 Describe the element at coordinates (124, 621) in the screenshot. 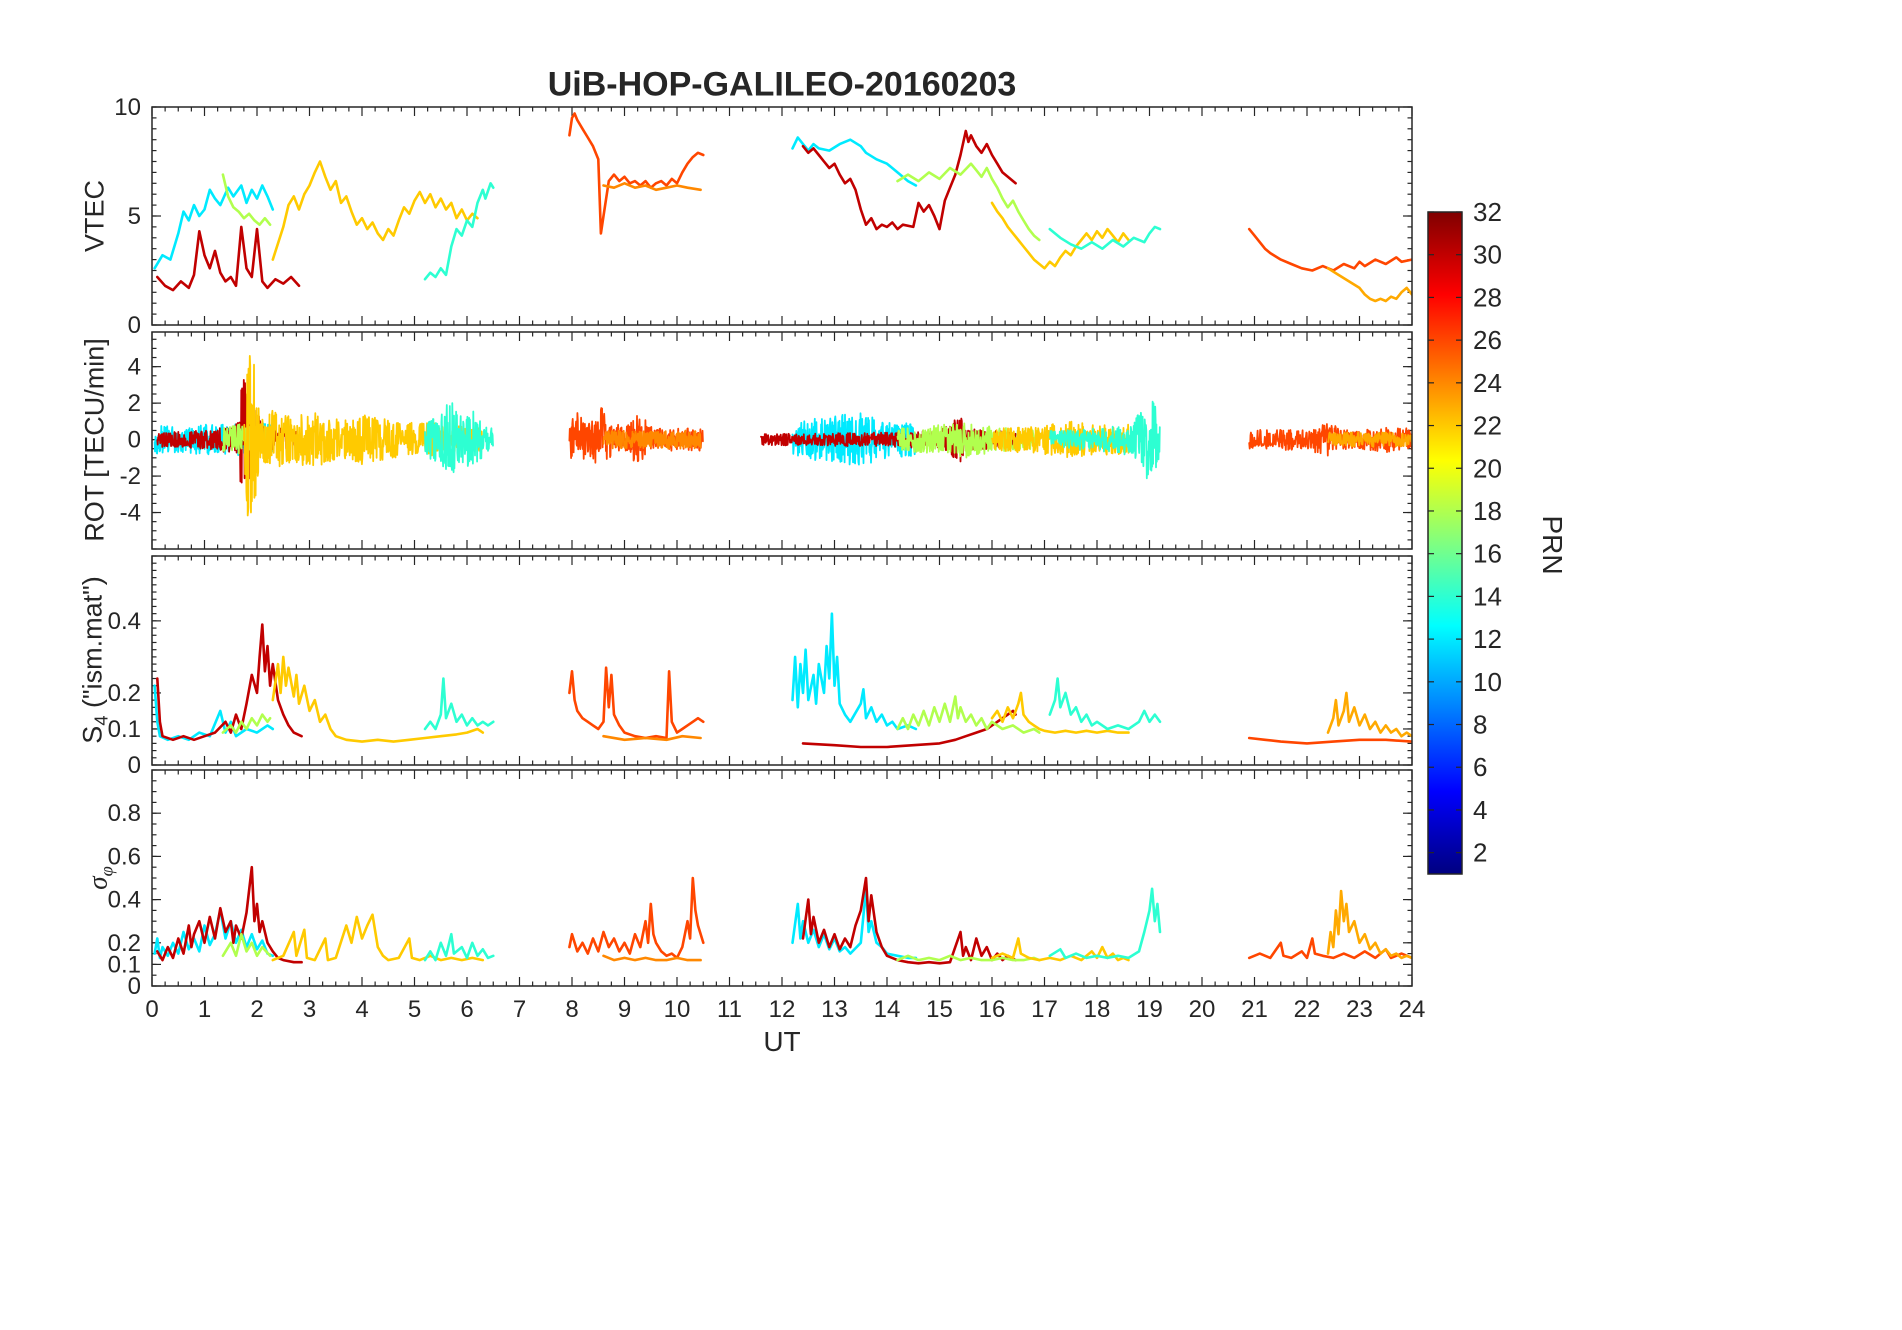

I see `ytick-label: 0.4` at that location.